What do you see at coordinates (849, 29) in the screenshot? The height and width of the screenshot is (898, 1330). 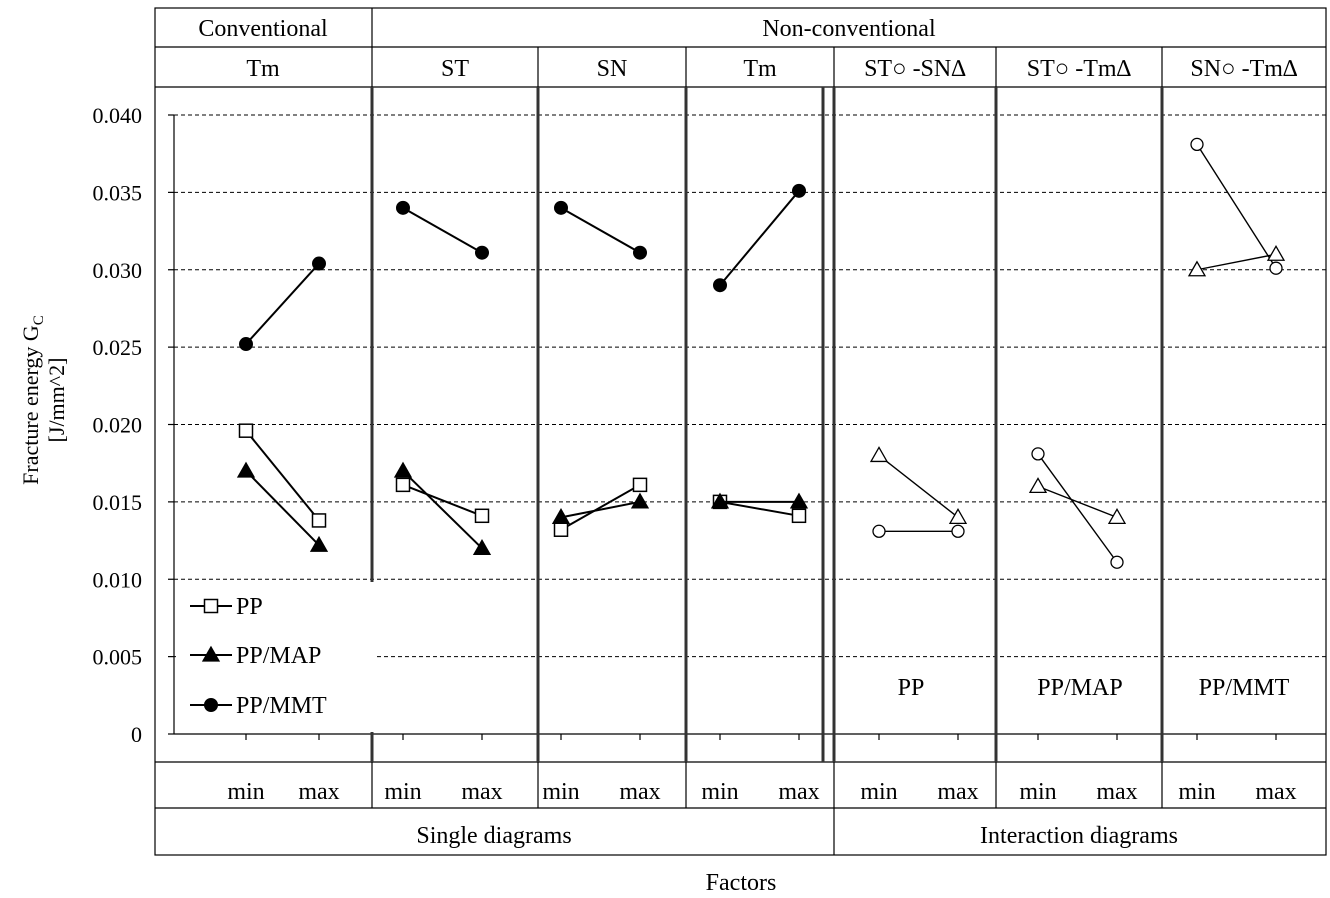 I see `header-group-non-conventional: Non-conventional` at bounding box center [849, 29].